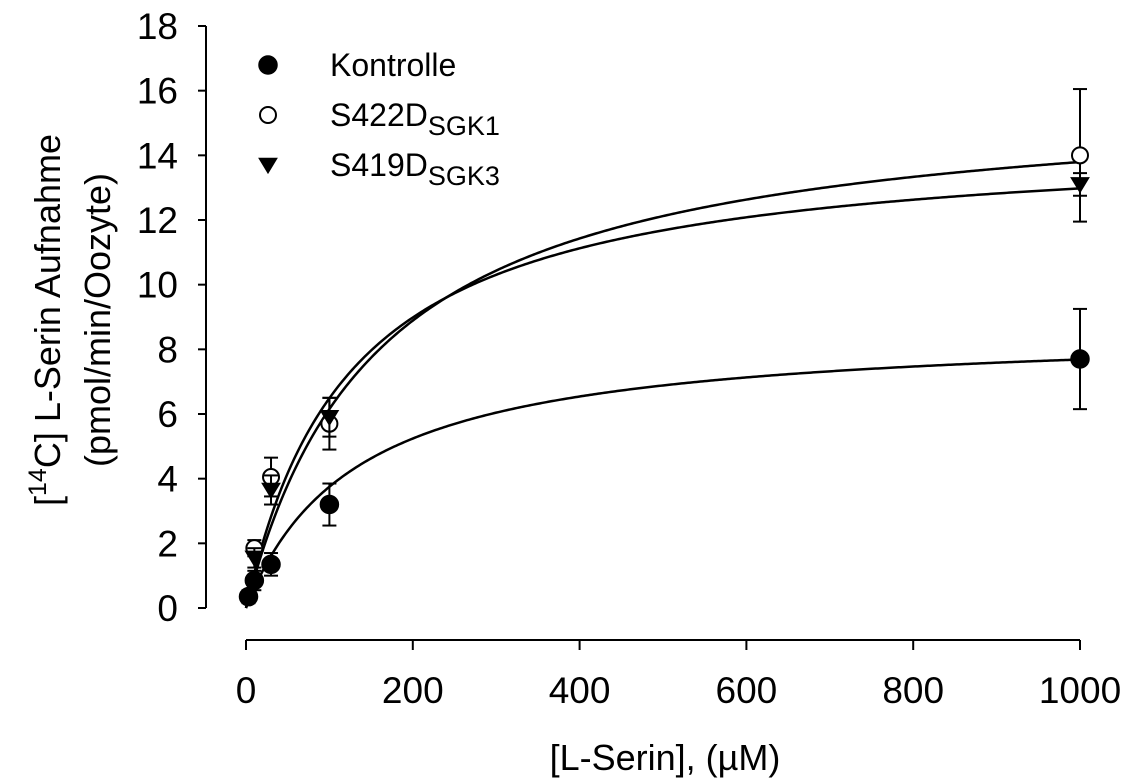 The height and width of the screenshot is (783, 1135). What do you see at coordinates (157, 285) in the screenshot?
I see `y-tick-label: 10` at bounding box center [157, 285].